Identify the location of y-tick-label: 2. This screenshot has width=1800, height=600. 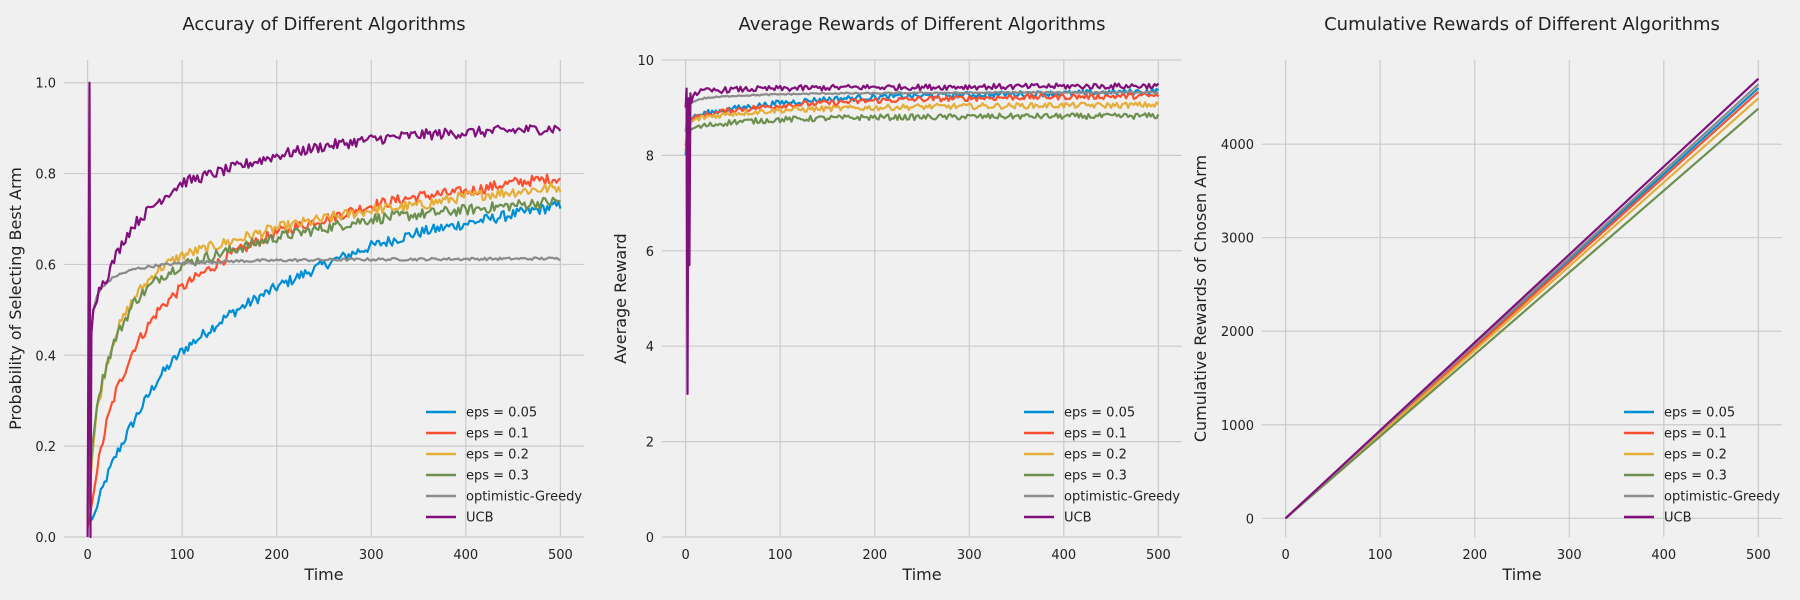
(650, 443).